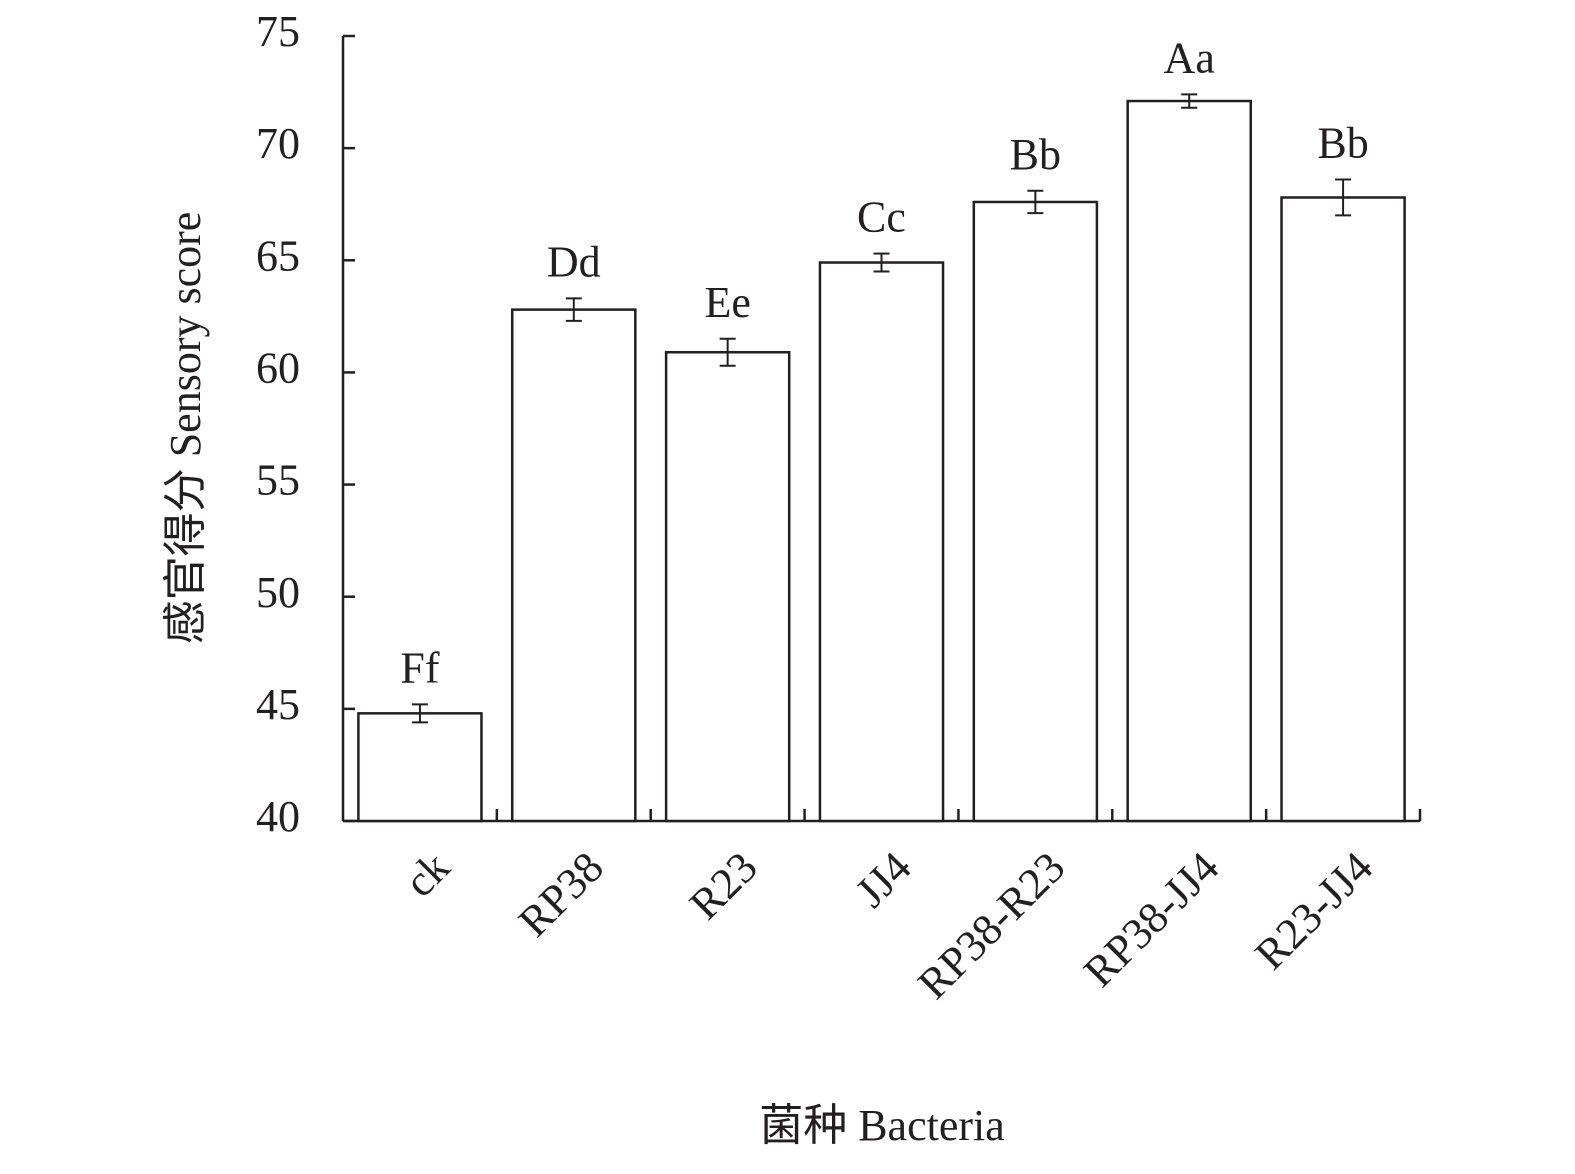 The image size is (1575, 1174). Describe the element at coordinates (278, 592) in the screenshot. I see `y-tick-label: 50` at that location.